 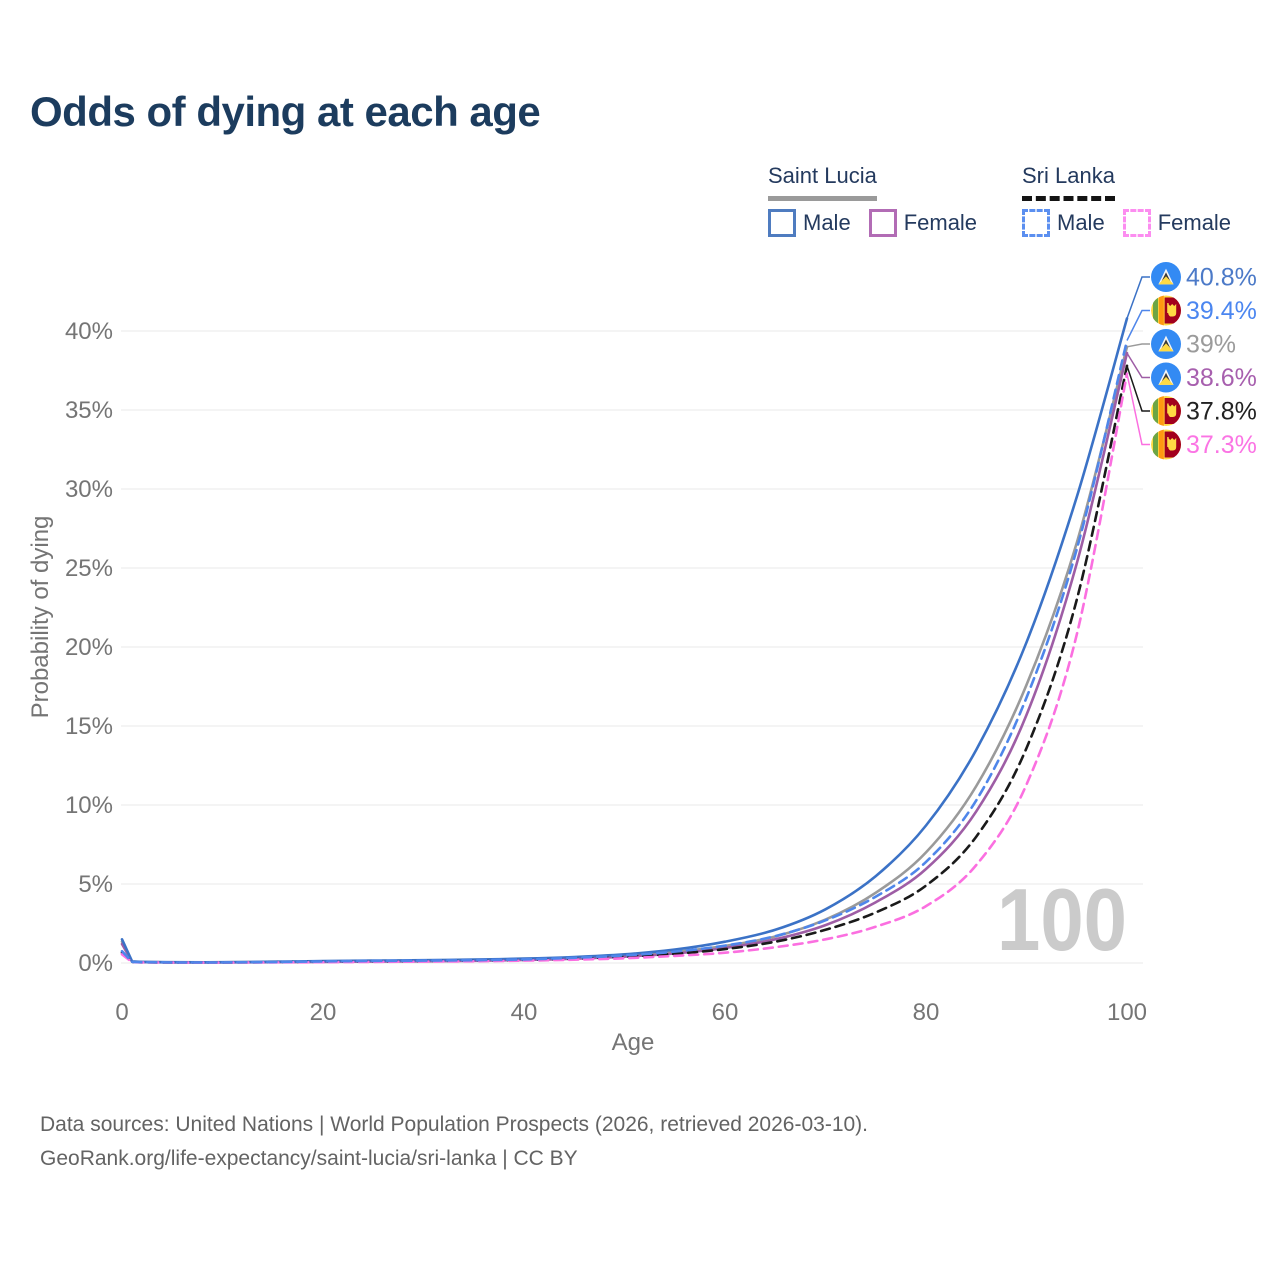 What do you see at coordinates (1068, 182) in the screenshot?
I see `legend-header-sri-lanka: Sri Lanka` at bounding box center [1068, 182].